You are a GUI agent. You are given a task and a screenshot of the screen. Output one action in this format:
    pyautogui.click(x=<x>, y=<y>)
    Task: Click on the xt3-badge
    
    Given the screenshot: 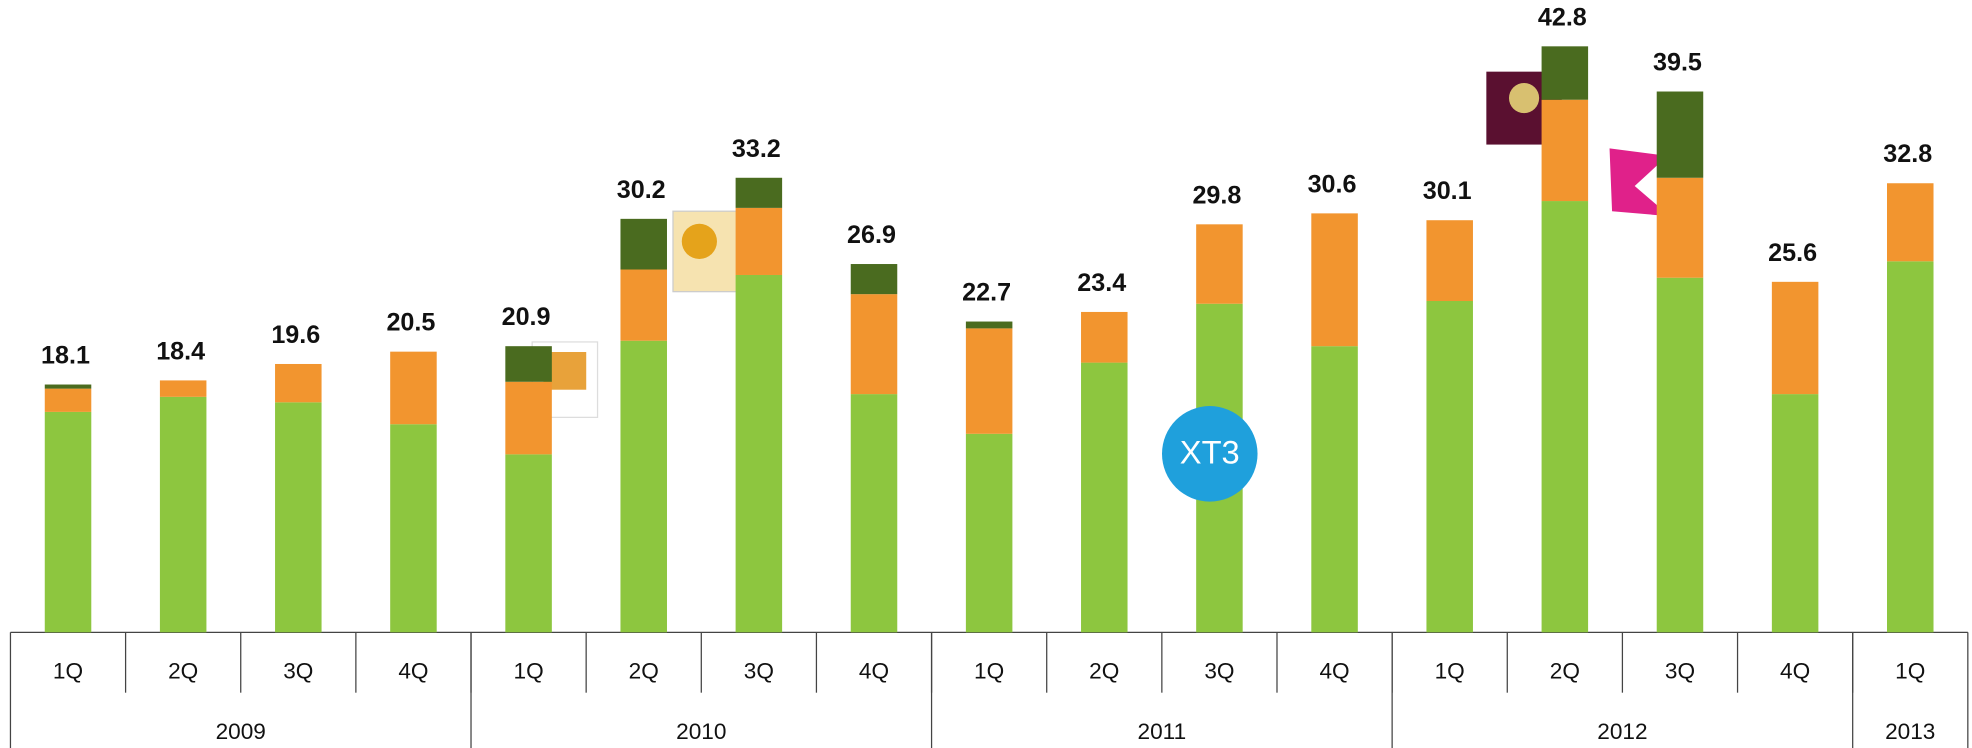 What is the action you would take?
    pyautogui.click(x=1210, y=454)
    